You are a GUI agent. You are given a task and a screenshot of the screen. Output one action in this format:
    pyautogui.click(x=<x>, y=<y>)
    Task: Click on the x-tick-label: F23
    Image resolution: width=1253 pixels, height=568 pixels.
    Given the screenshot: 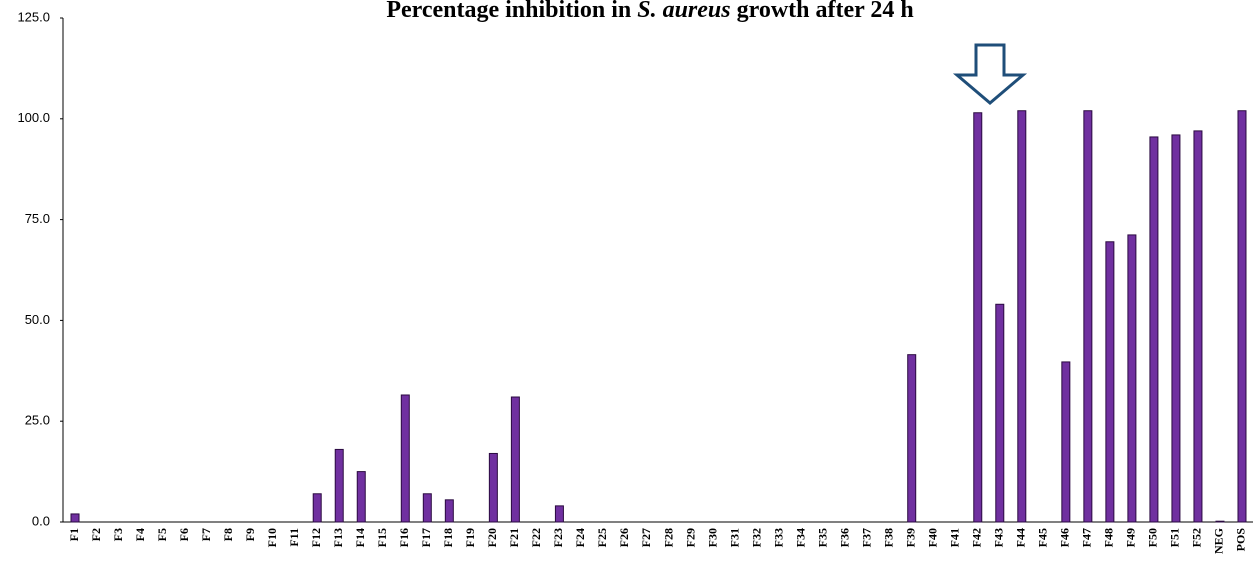 What is the action you would take?
    pyautogui.click(x=558, y=537)
    